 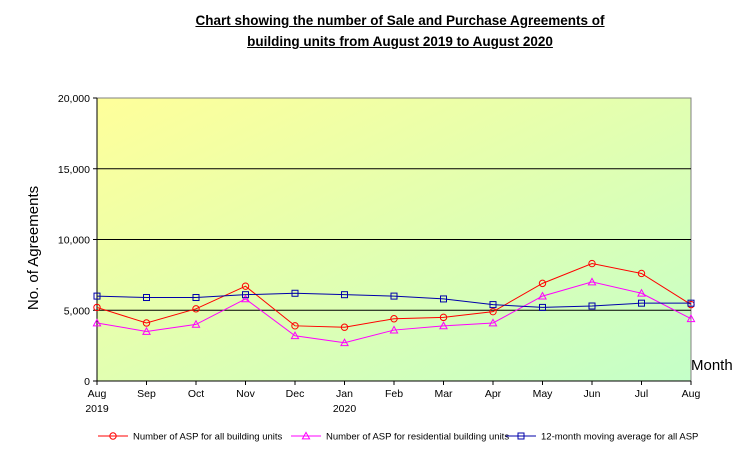 What do you see at coordinates (146, 394) in the screenshot?
I see `x-tick-label: Sep` at bounding box center [146, 394].